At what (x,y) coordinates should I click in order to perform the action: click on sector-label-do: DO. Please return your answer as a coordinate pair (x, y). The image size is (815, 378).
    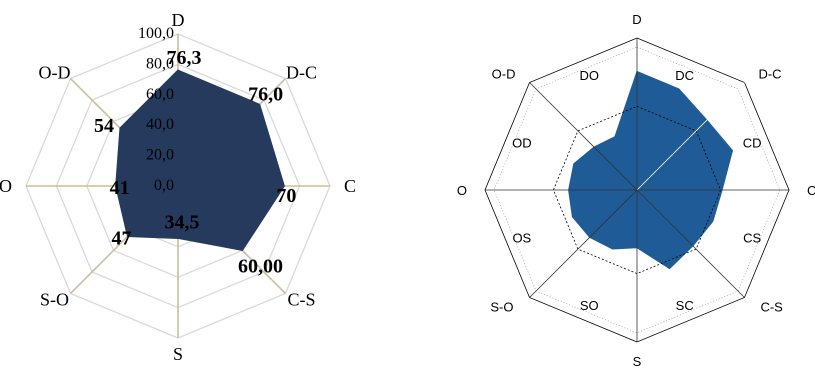
    Looking at the image, I should click on (590, 75).